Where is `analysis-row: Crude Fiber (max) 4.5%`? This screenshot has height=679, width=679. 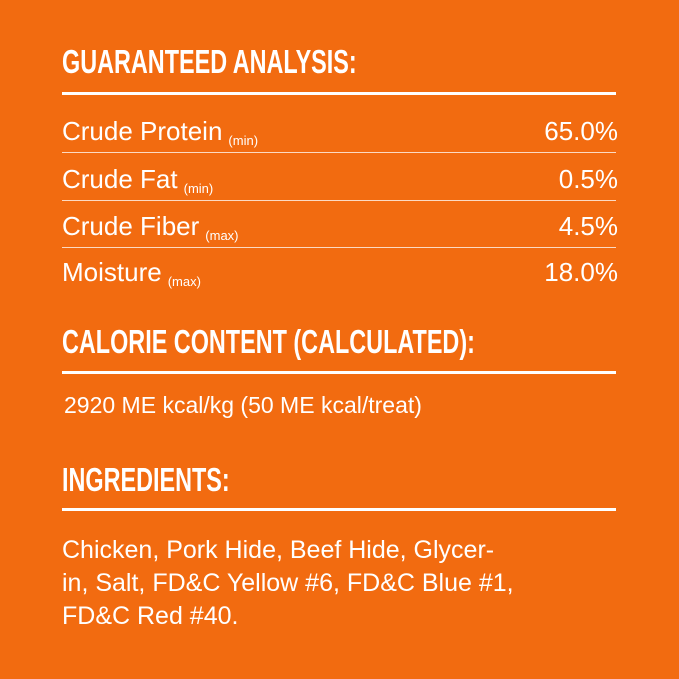
analysis-row: Crude Fiber (max) 4.5% is located at coordinates (340, 226).